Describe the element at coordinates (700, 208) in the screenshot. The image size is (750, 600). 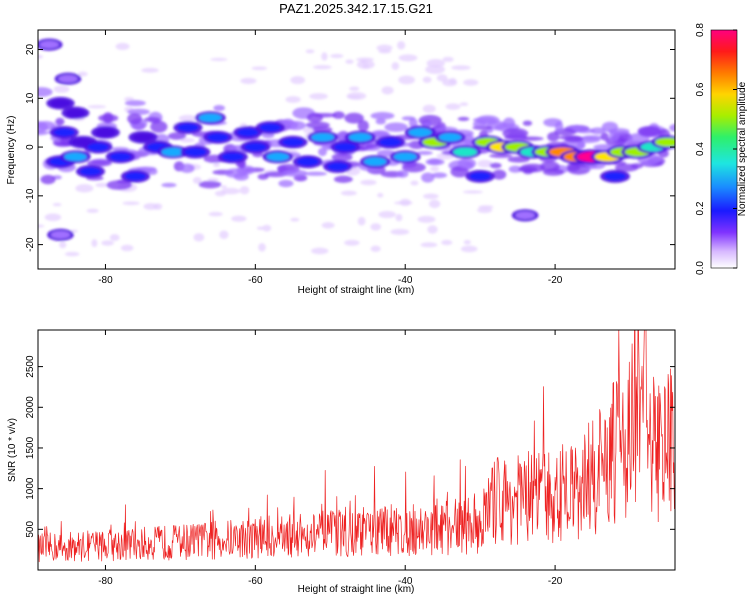
I see `colorbar-tick-label: 0.2` at that location.